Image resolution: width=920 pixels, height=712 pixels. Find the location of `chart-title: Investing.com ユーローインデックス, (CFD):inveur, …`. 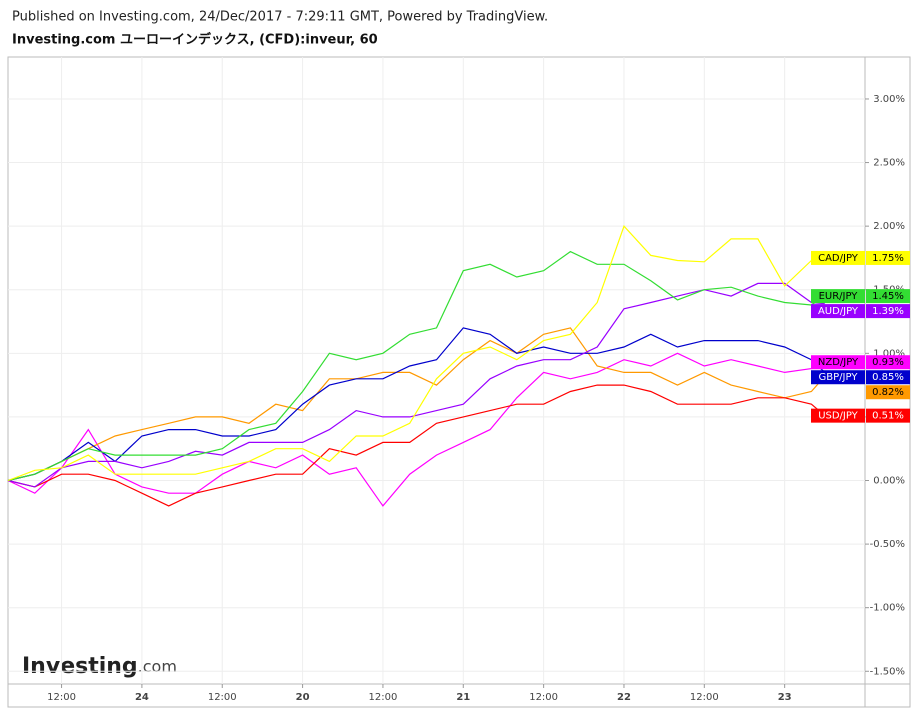

chart-title: Investing.com ユーローインデックス, (CFD):inveur, … is located at coordinates (195, 40).